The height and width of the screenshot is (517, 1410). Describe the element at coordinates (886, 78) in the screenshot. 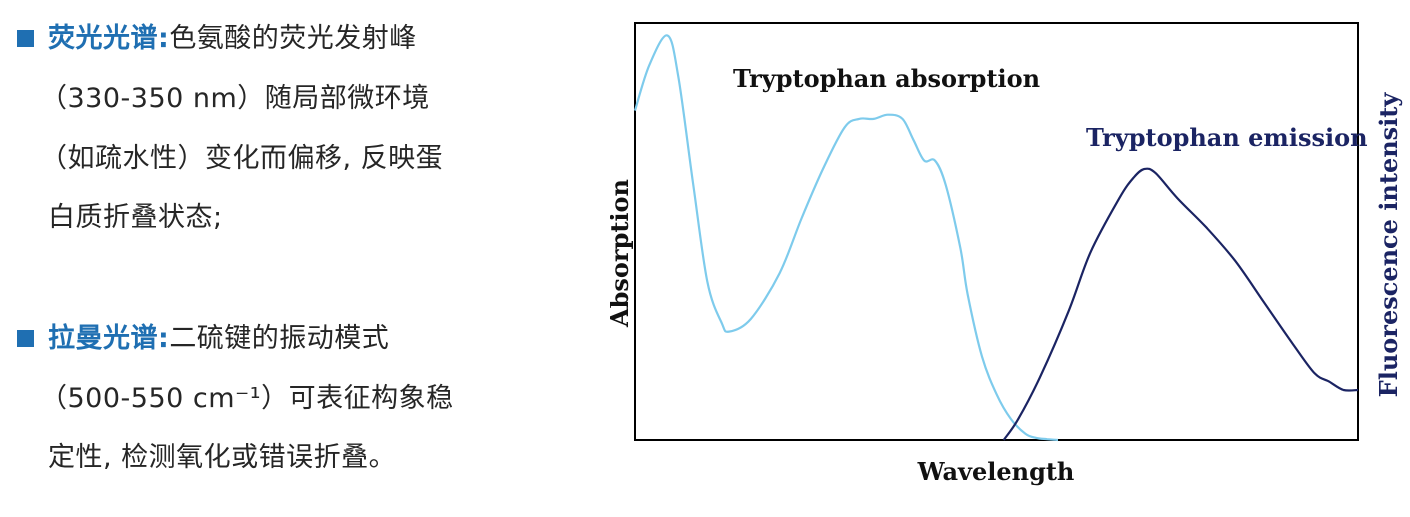

I see `series-label-absorption: Tryptophan absorption` at that location.